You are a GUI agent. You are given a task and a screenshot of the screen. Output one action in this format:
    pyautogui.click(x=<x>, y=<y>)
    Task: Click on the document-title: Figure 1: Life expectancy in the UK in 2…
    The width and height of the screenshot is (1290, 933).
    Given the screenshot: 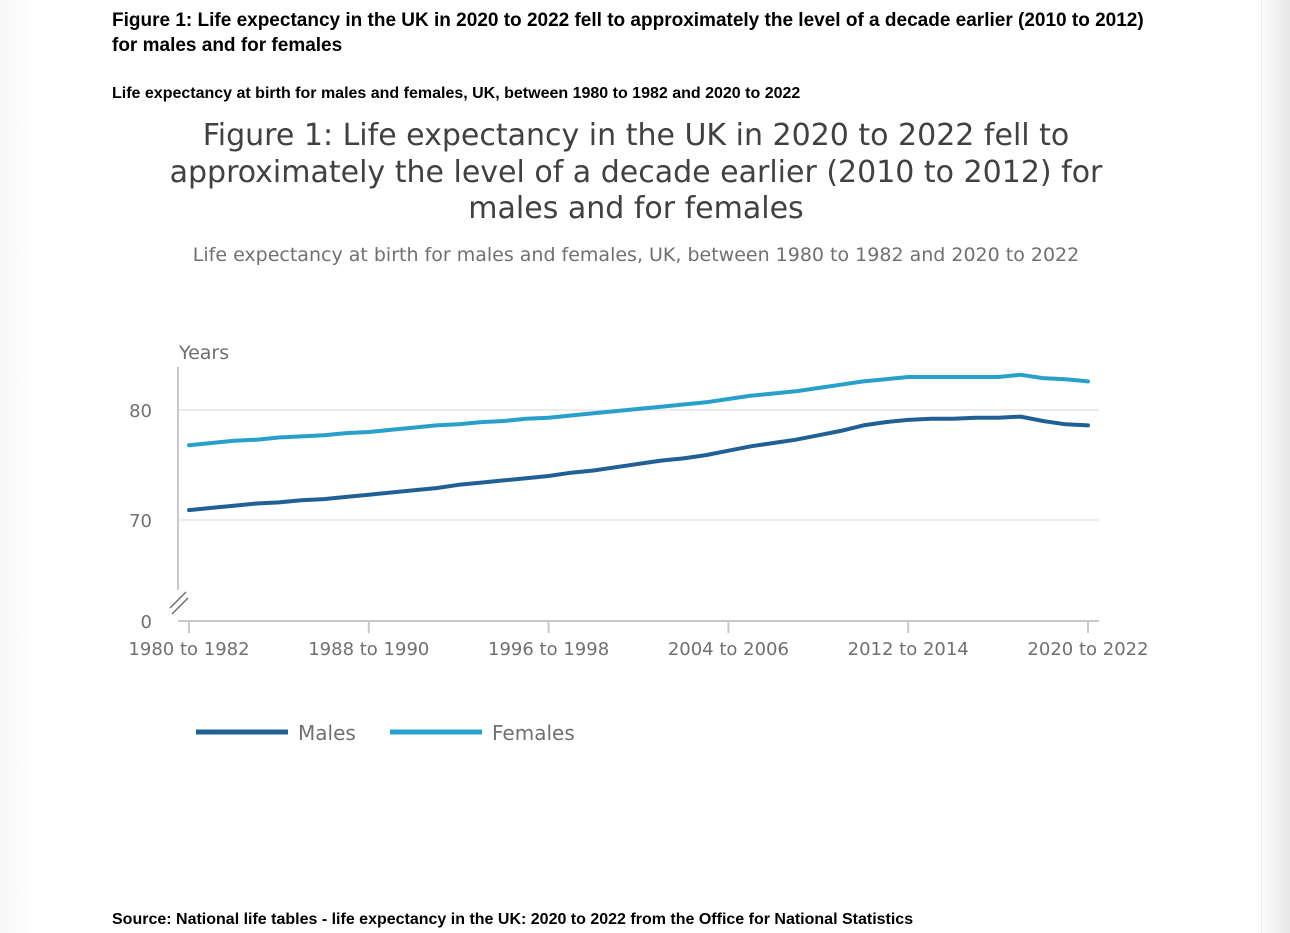 What is the action you would take?
    pyautogui.click(x=628, y=33)
    